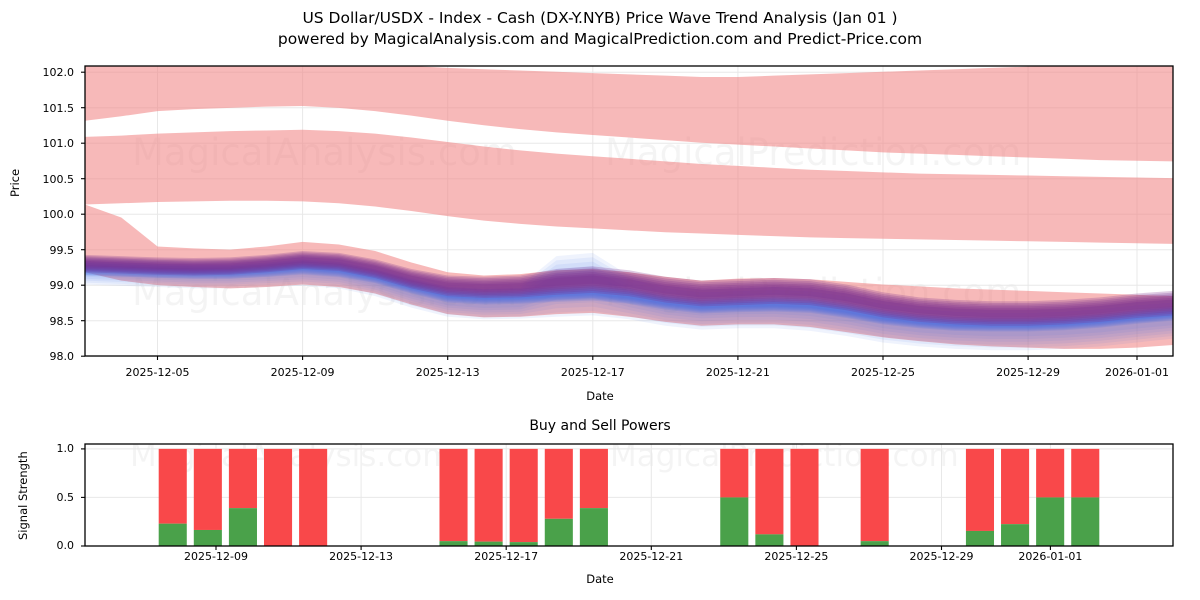 This screenshot has width=1200, height=600. Describe the element at coordinates (58, 143) in the screenshot. I see `main-ytick-101-0: 101.0` at that location.